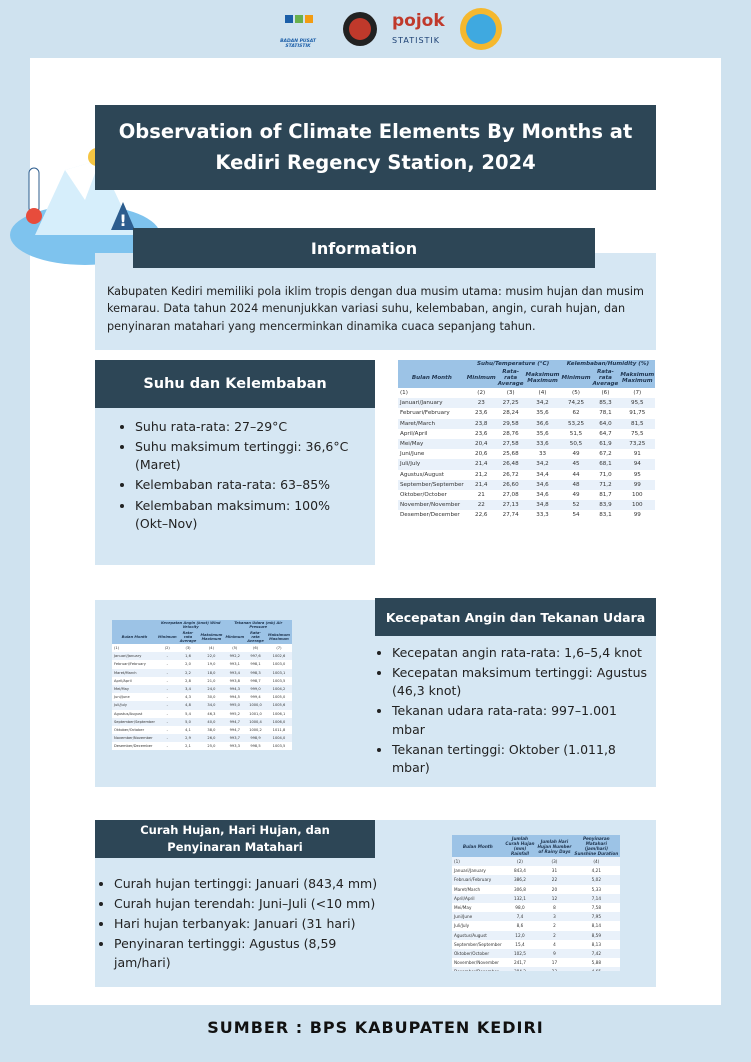 This screenshot has width=751, height=1062. I want to click on table-cell: 91,75, so click(637, 413).